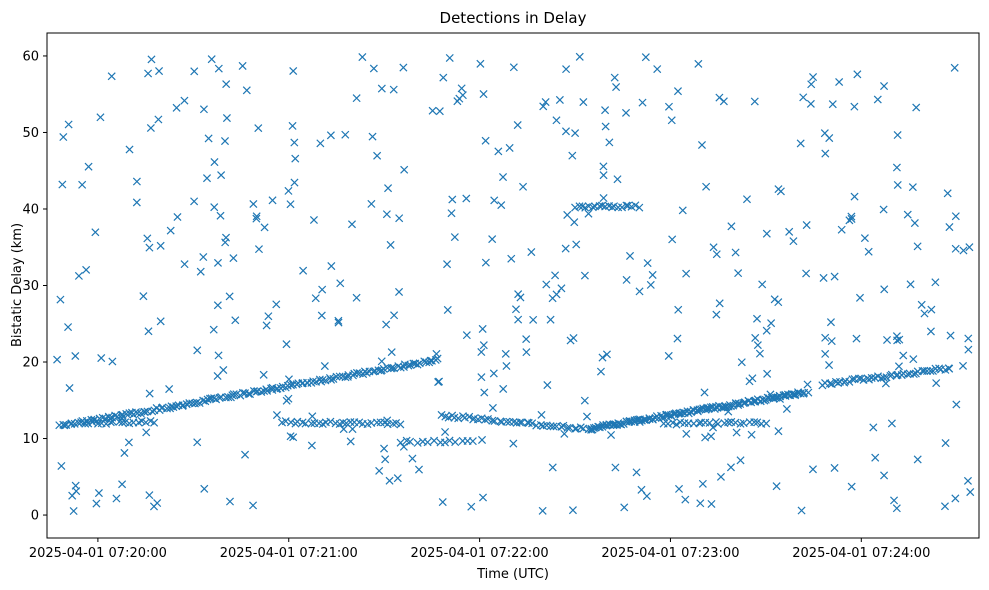  What do you see at coordinates (513, 18) in the screenshot?
I see `chart-title: Detections in Delay` at bounding box center [513, 18].